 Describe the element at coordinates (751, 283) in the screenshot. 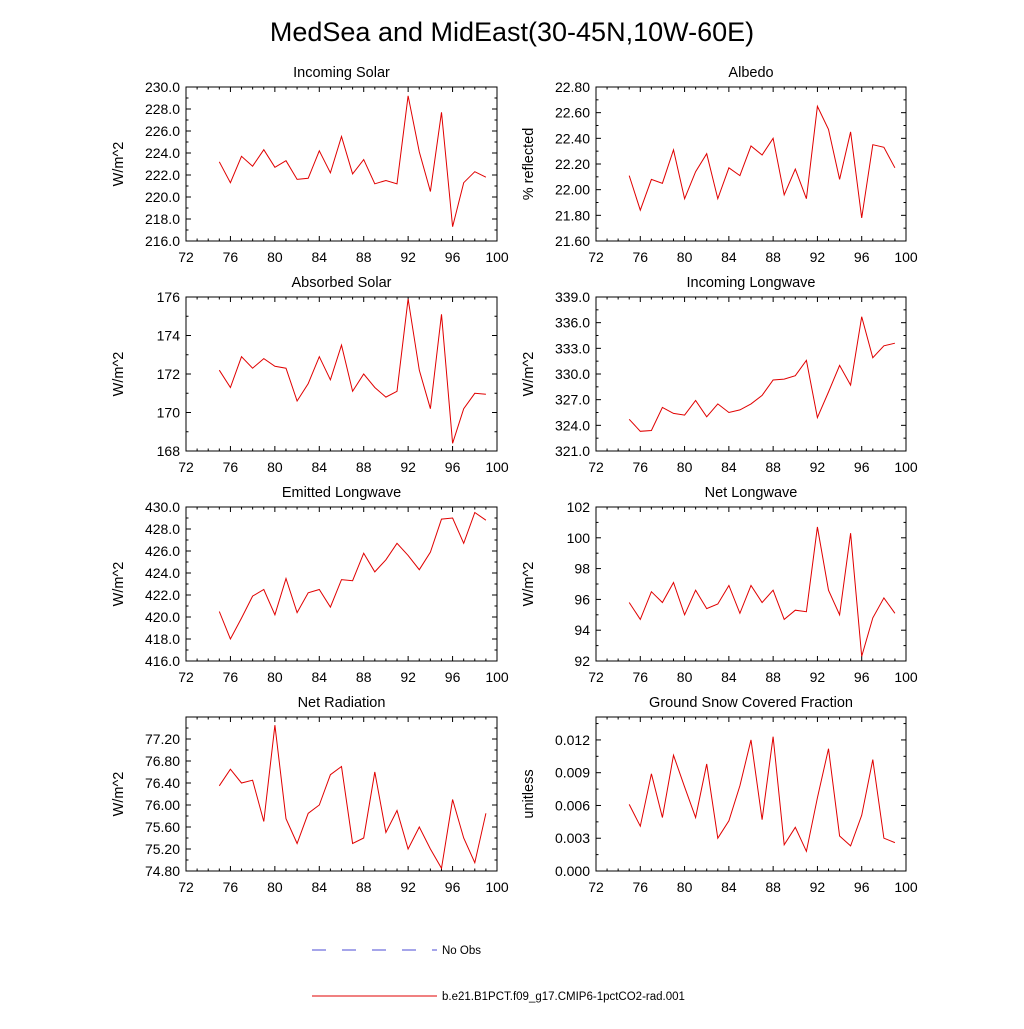

I see `panel-title: Incoming Longwave` at that location.